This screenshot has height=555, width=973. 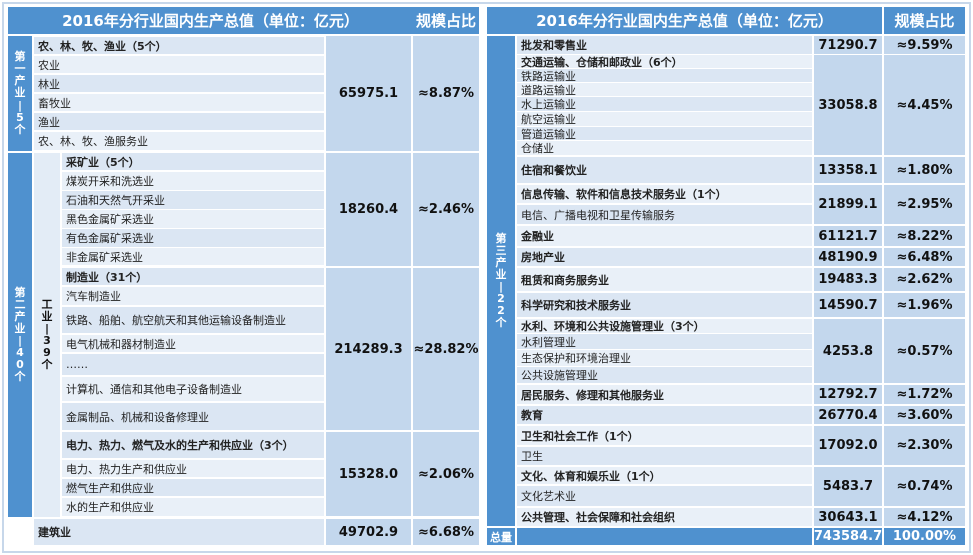 I want to click on vertical-label-char: 一, so click(x=20, y=69).